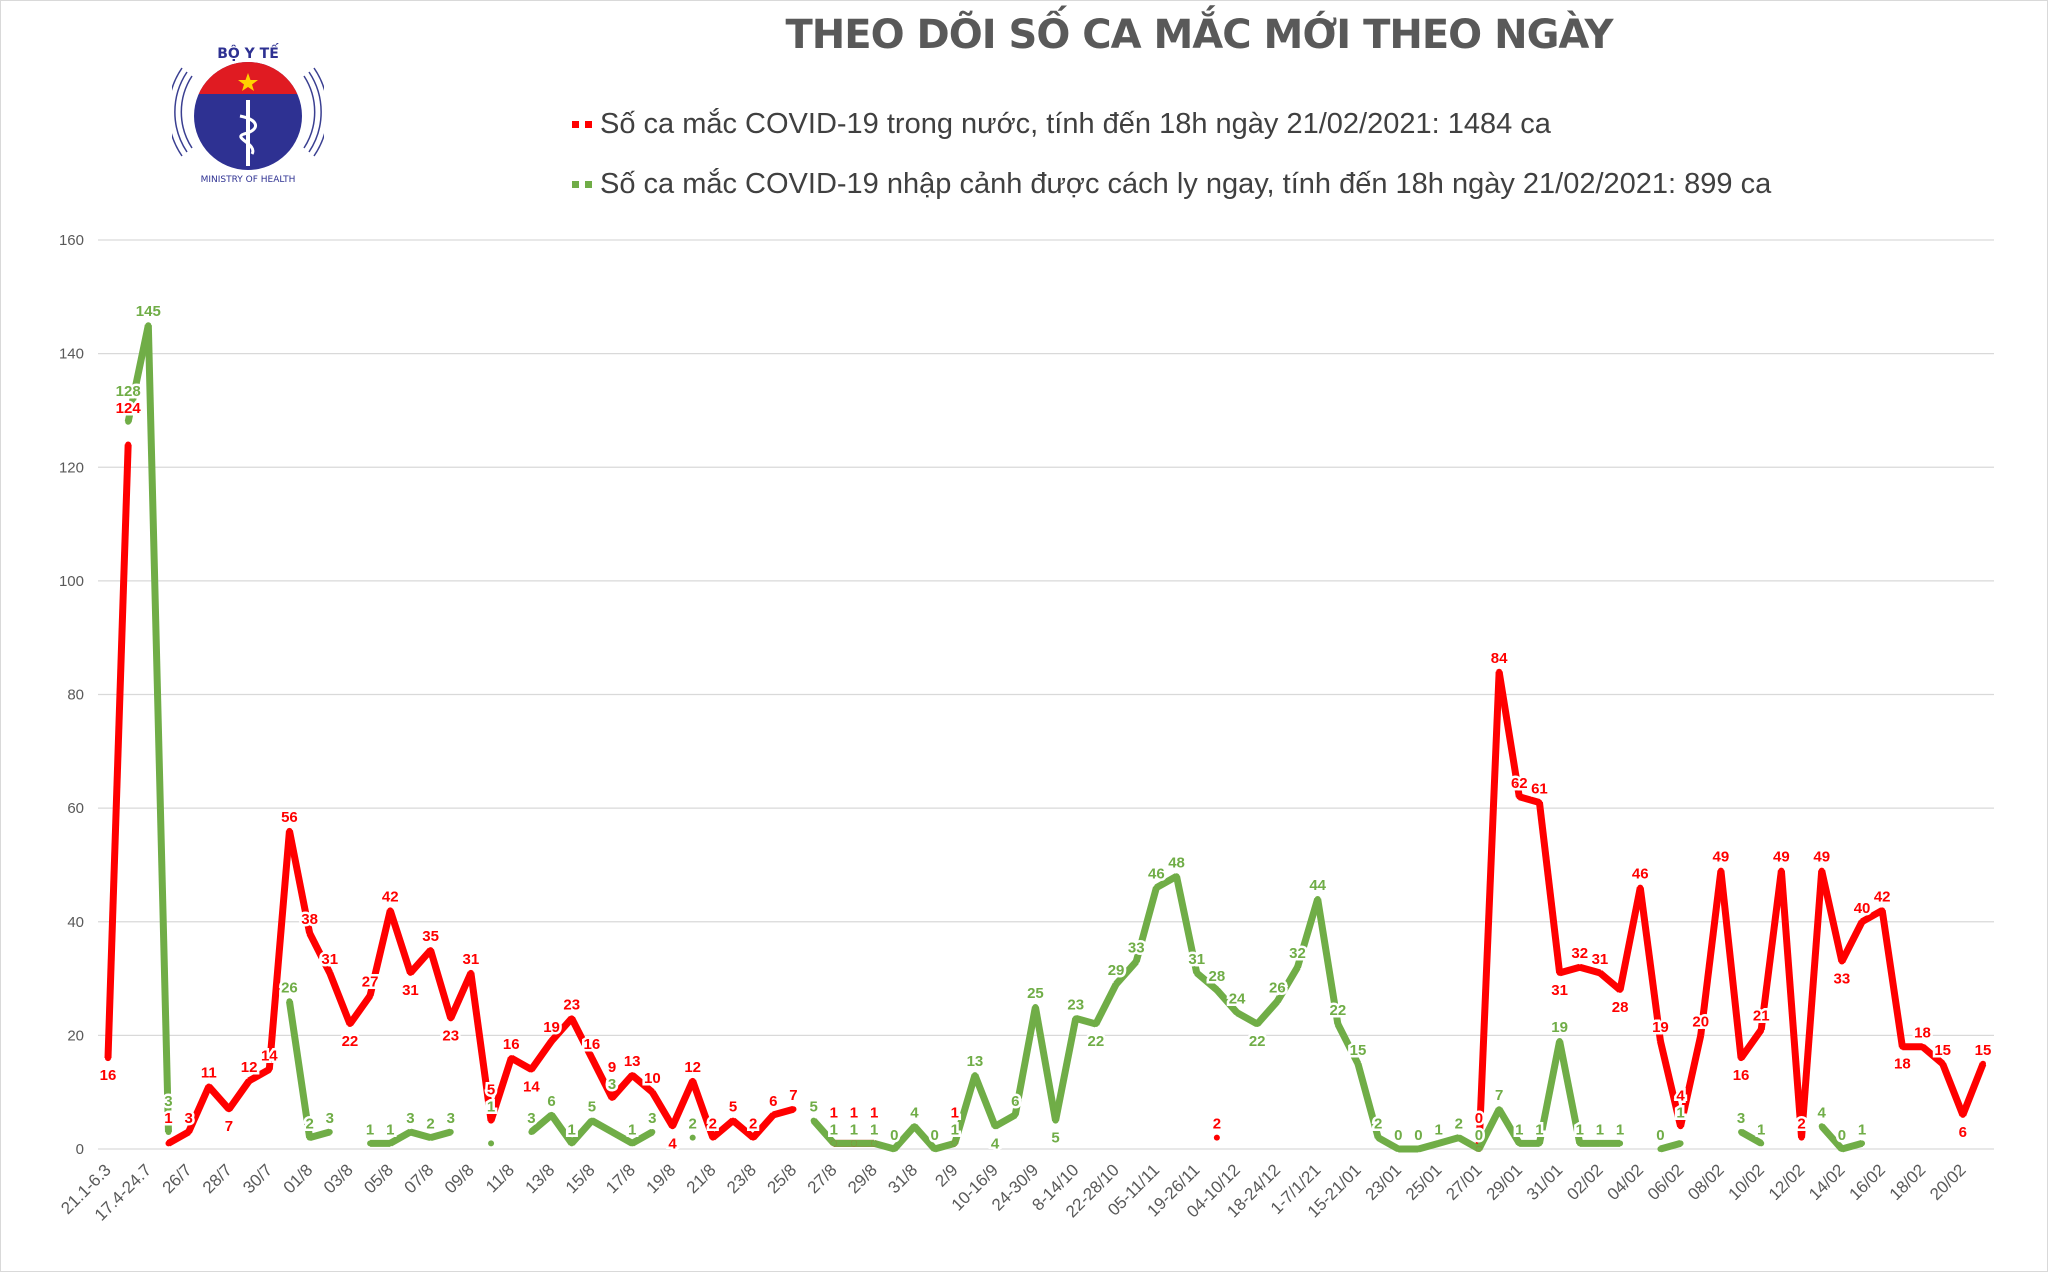  Describe the element at coordinates (1176, 862) in the screenshot. I see `data-label-imported: 48` at that location.